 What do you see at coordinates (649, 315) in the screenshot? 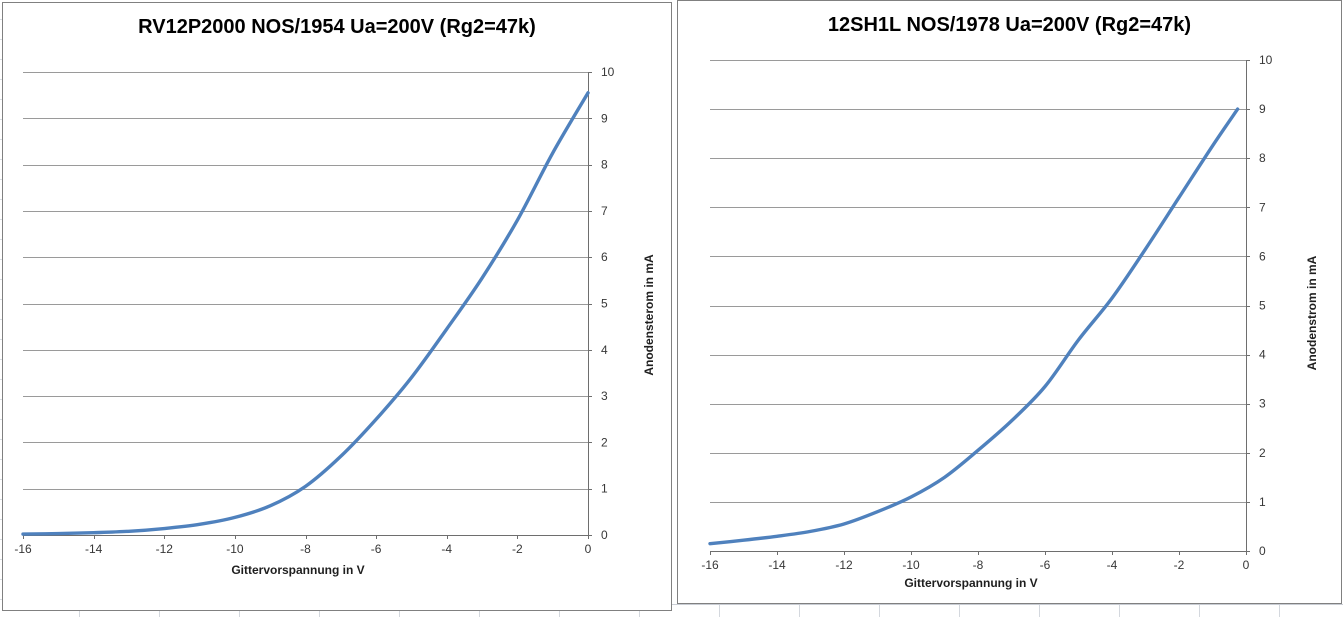
I see `y-axis-title: Anodensterom in mA` at bounding box center [649, 315].